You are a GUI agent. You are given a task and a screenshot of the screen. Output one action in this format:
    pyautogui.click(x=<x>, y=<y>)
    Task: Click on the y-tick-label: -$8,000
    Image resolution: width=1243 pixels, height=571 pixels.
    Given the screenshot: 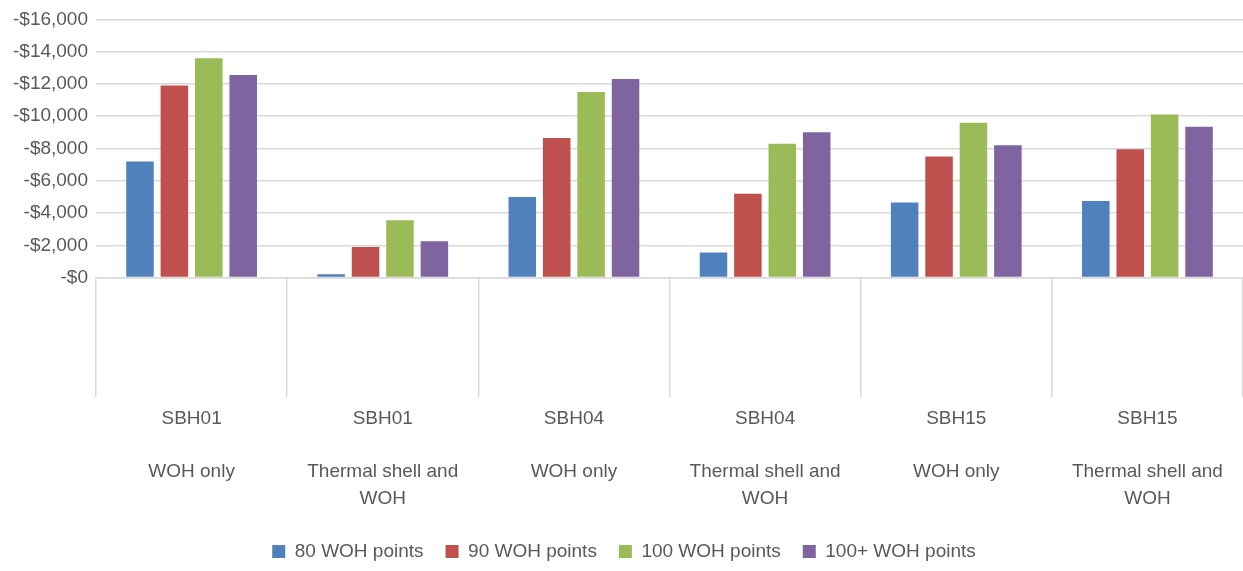 What is the action you would take?
    pyautogui.click(x=56, y=147)
    